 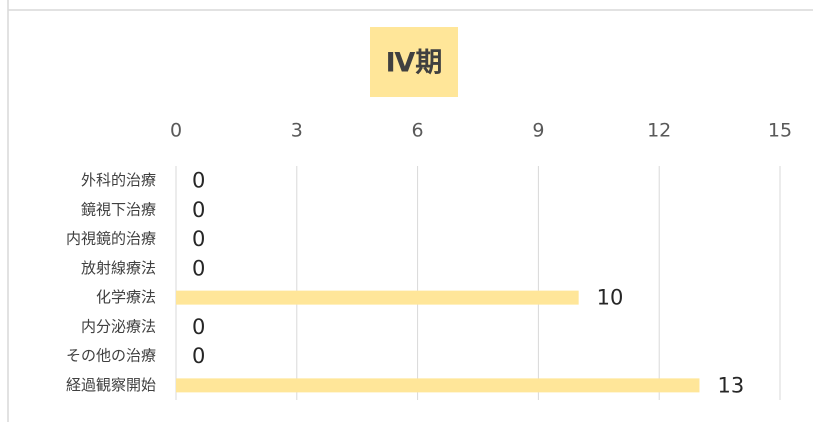 What do you see at coordinates (730, 385) in the screenshot?
I see `data-label: 13` at bounding box center [730, 385].